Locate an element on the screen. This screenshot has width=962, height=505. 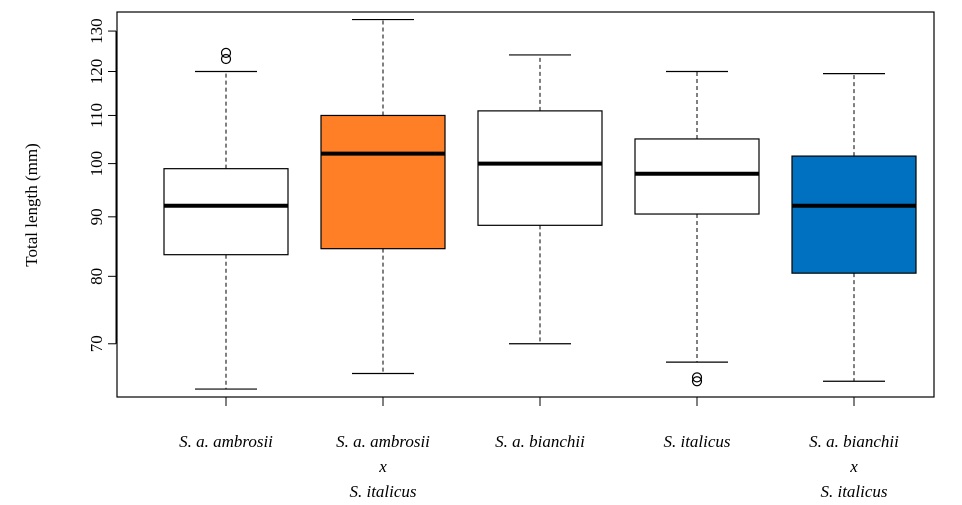
y-axis-title: Total length (mm) is located at coordinates (31, 204).